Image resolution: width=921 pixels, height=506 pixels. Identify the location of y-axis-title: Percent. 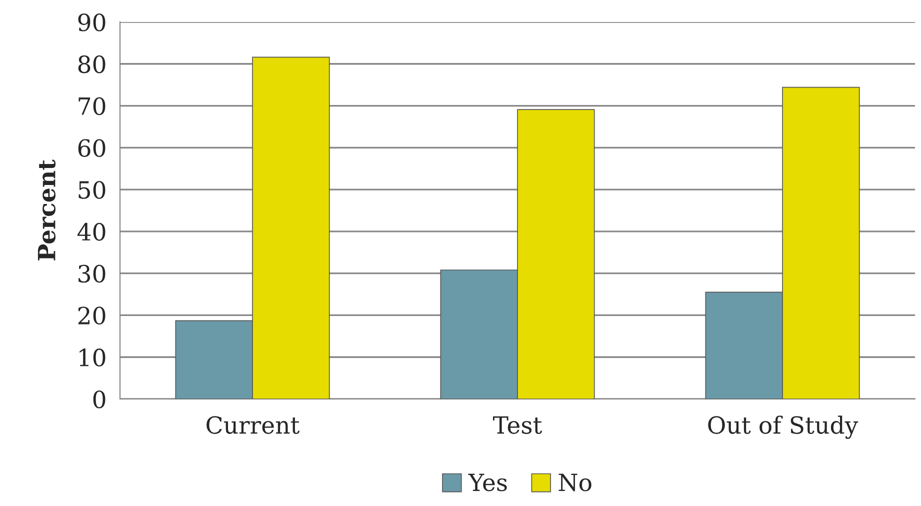
(47, 210).